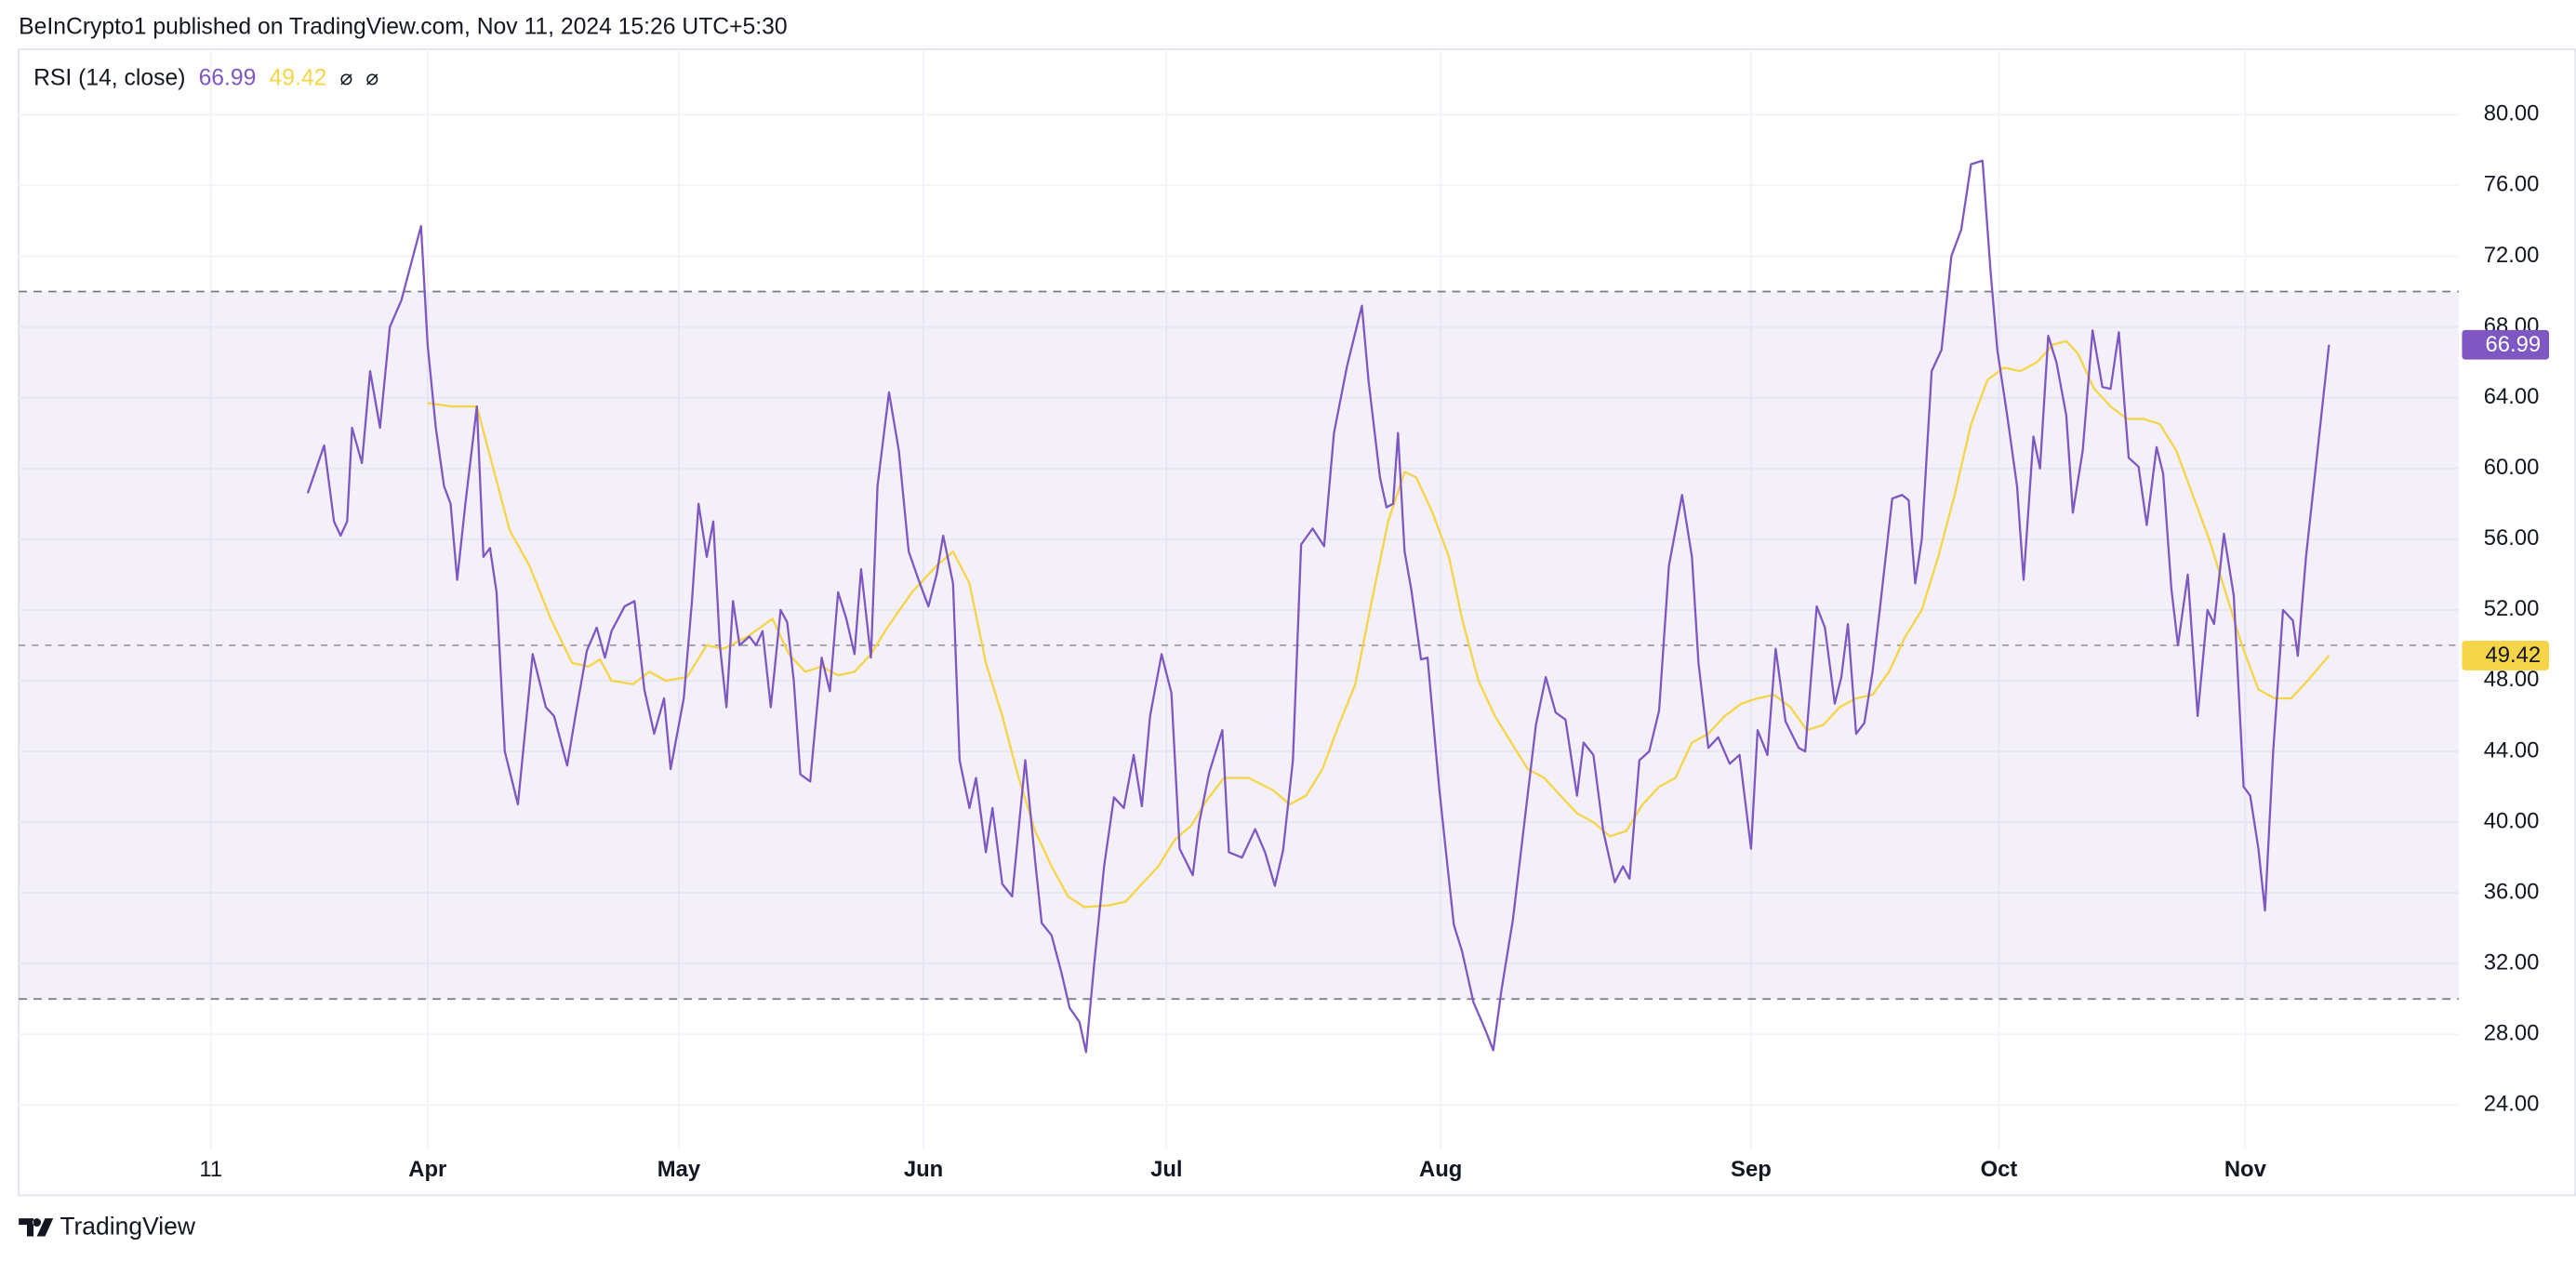 This screenshot has width=2576, height=1261. I want to click on logo-icon, so click(36, 1227).